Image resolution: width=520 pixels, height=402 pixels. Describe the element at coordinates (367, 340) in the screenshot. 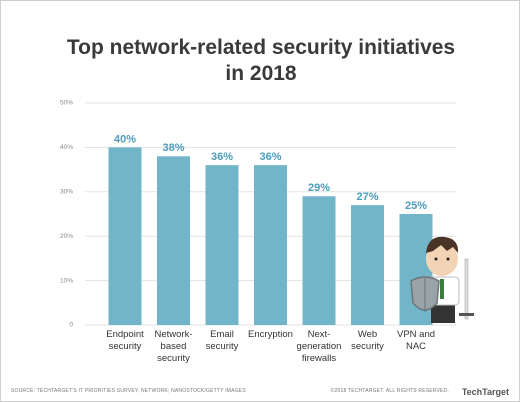

I see `x-tick-label: Web security` at that location.